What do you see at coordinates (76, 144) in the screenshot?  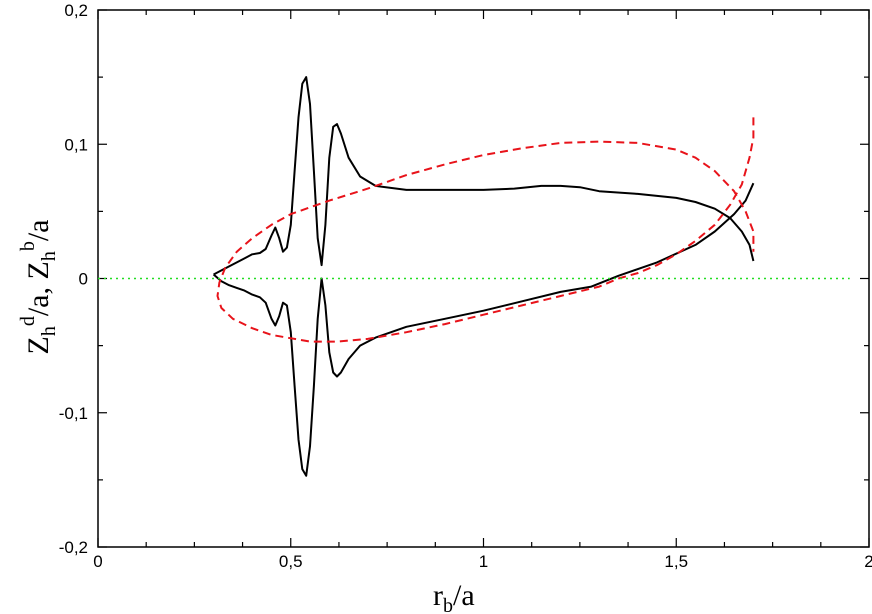 I see `y-tick-label: 0,1` at bounding box center [76, 144].